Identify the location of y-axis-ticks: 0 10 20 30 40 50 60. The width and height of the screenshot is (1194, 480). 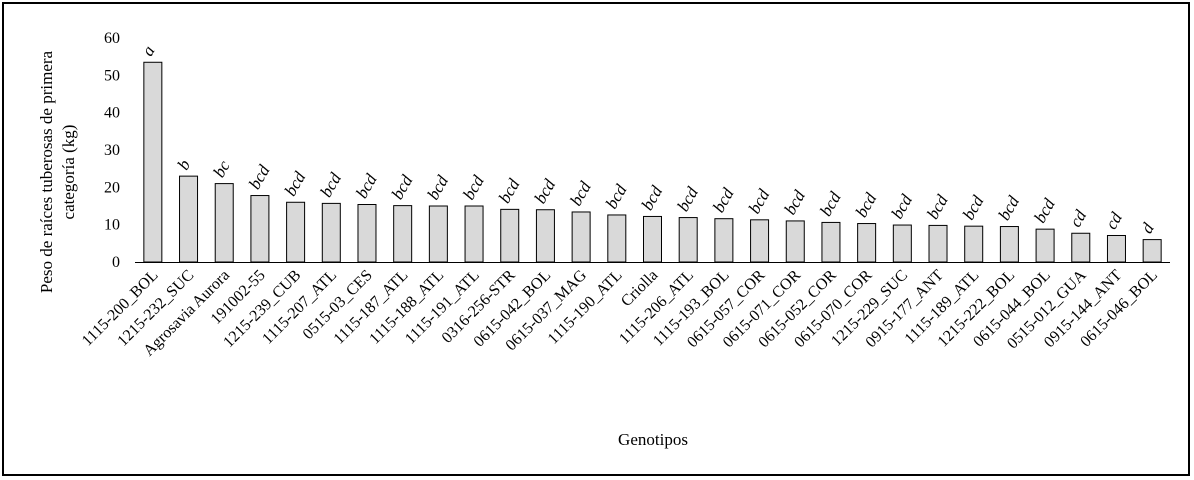
(112, 150).